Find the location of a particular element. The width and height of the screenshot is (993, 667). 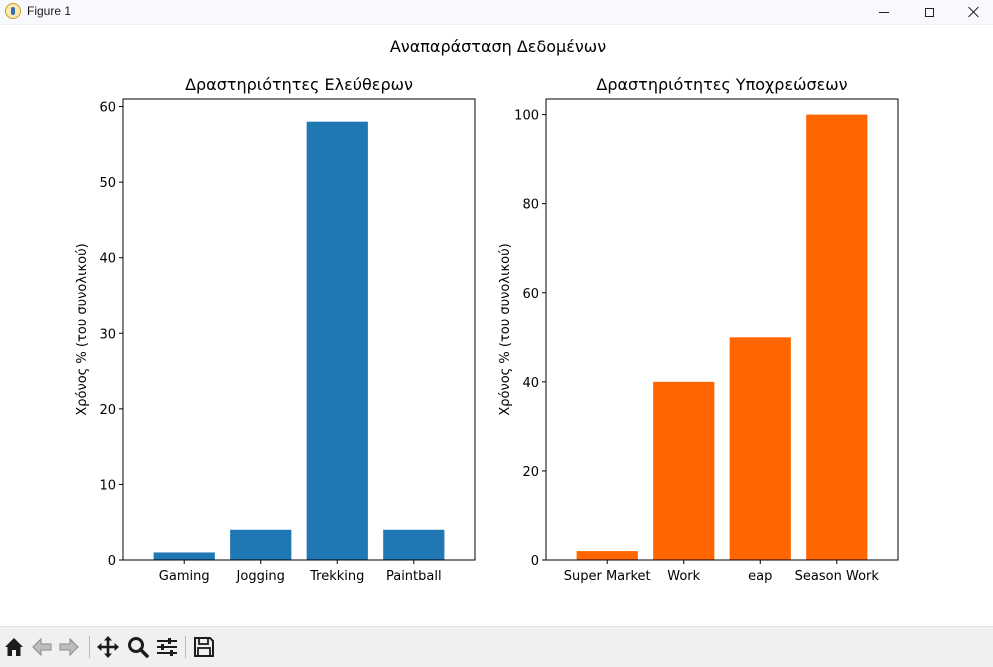

chart-2-xtick-label: Season Work is located at coordinates (837, 576).